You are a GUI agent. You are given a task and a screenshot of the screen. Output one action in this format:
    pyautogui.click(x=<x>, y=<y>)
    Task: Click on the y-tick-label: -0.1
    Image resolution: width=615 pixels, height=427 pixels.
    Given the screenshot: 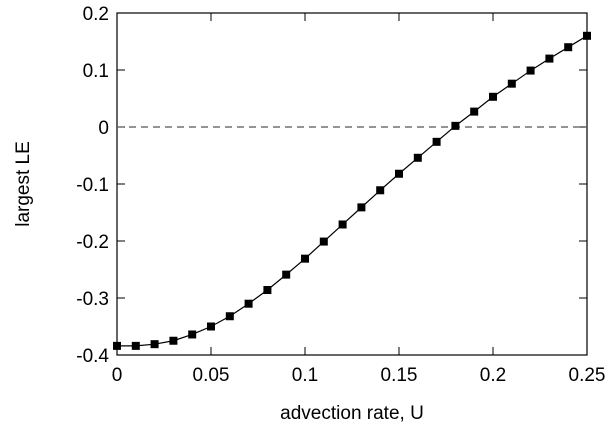 What is the action you would take?
    pyautogui.click(x=92, y=185)
    